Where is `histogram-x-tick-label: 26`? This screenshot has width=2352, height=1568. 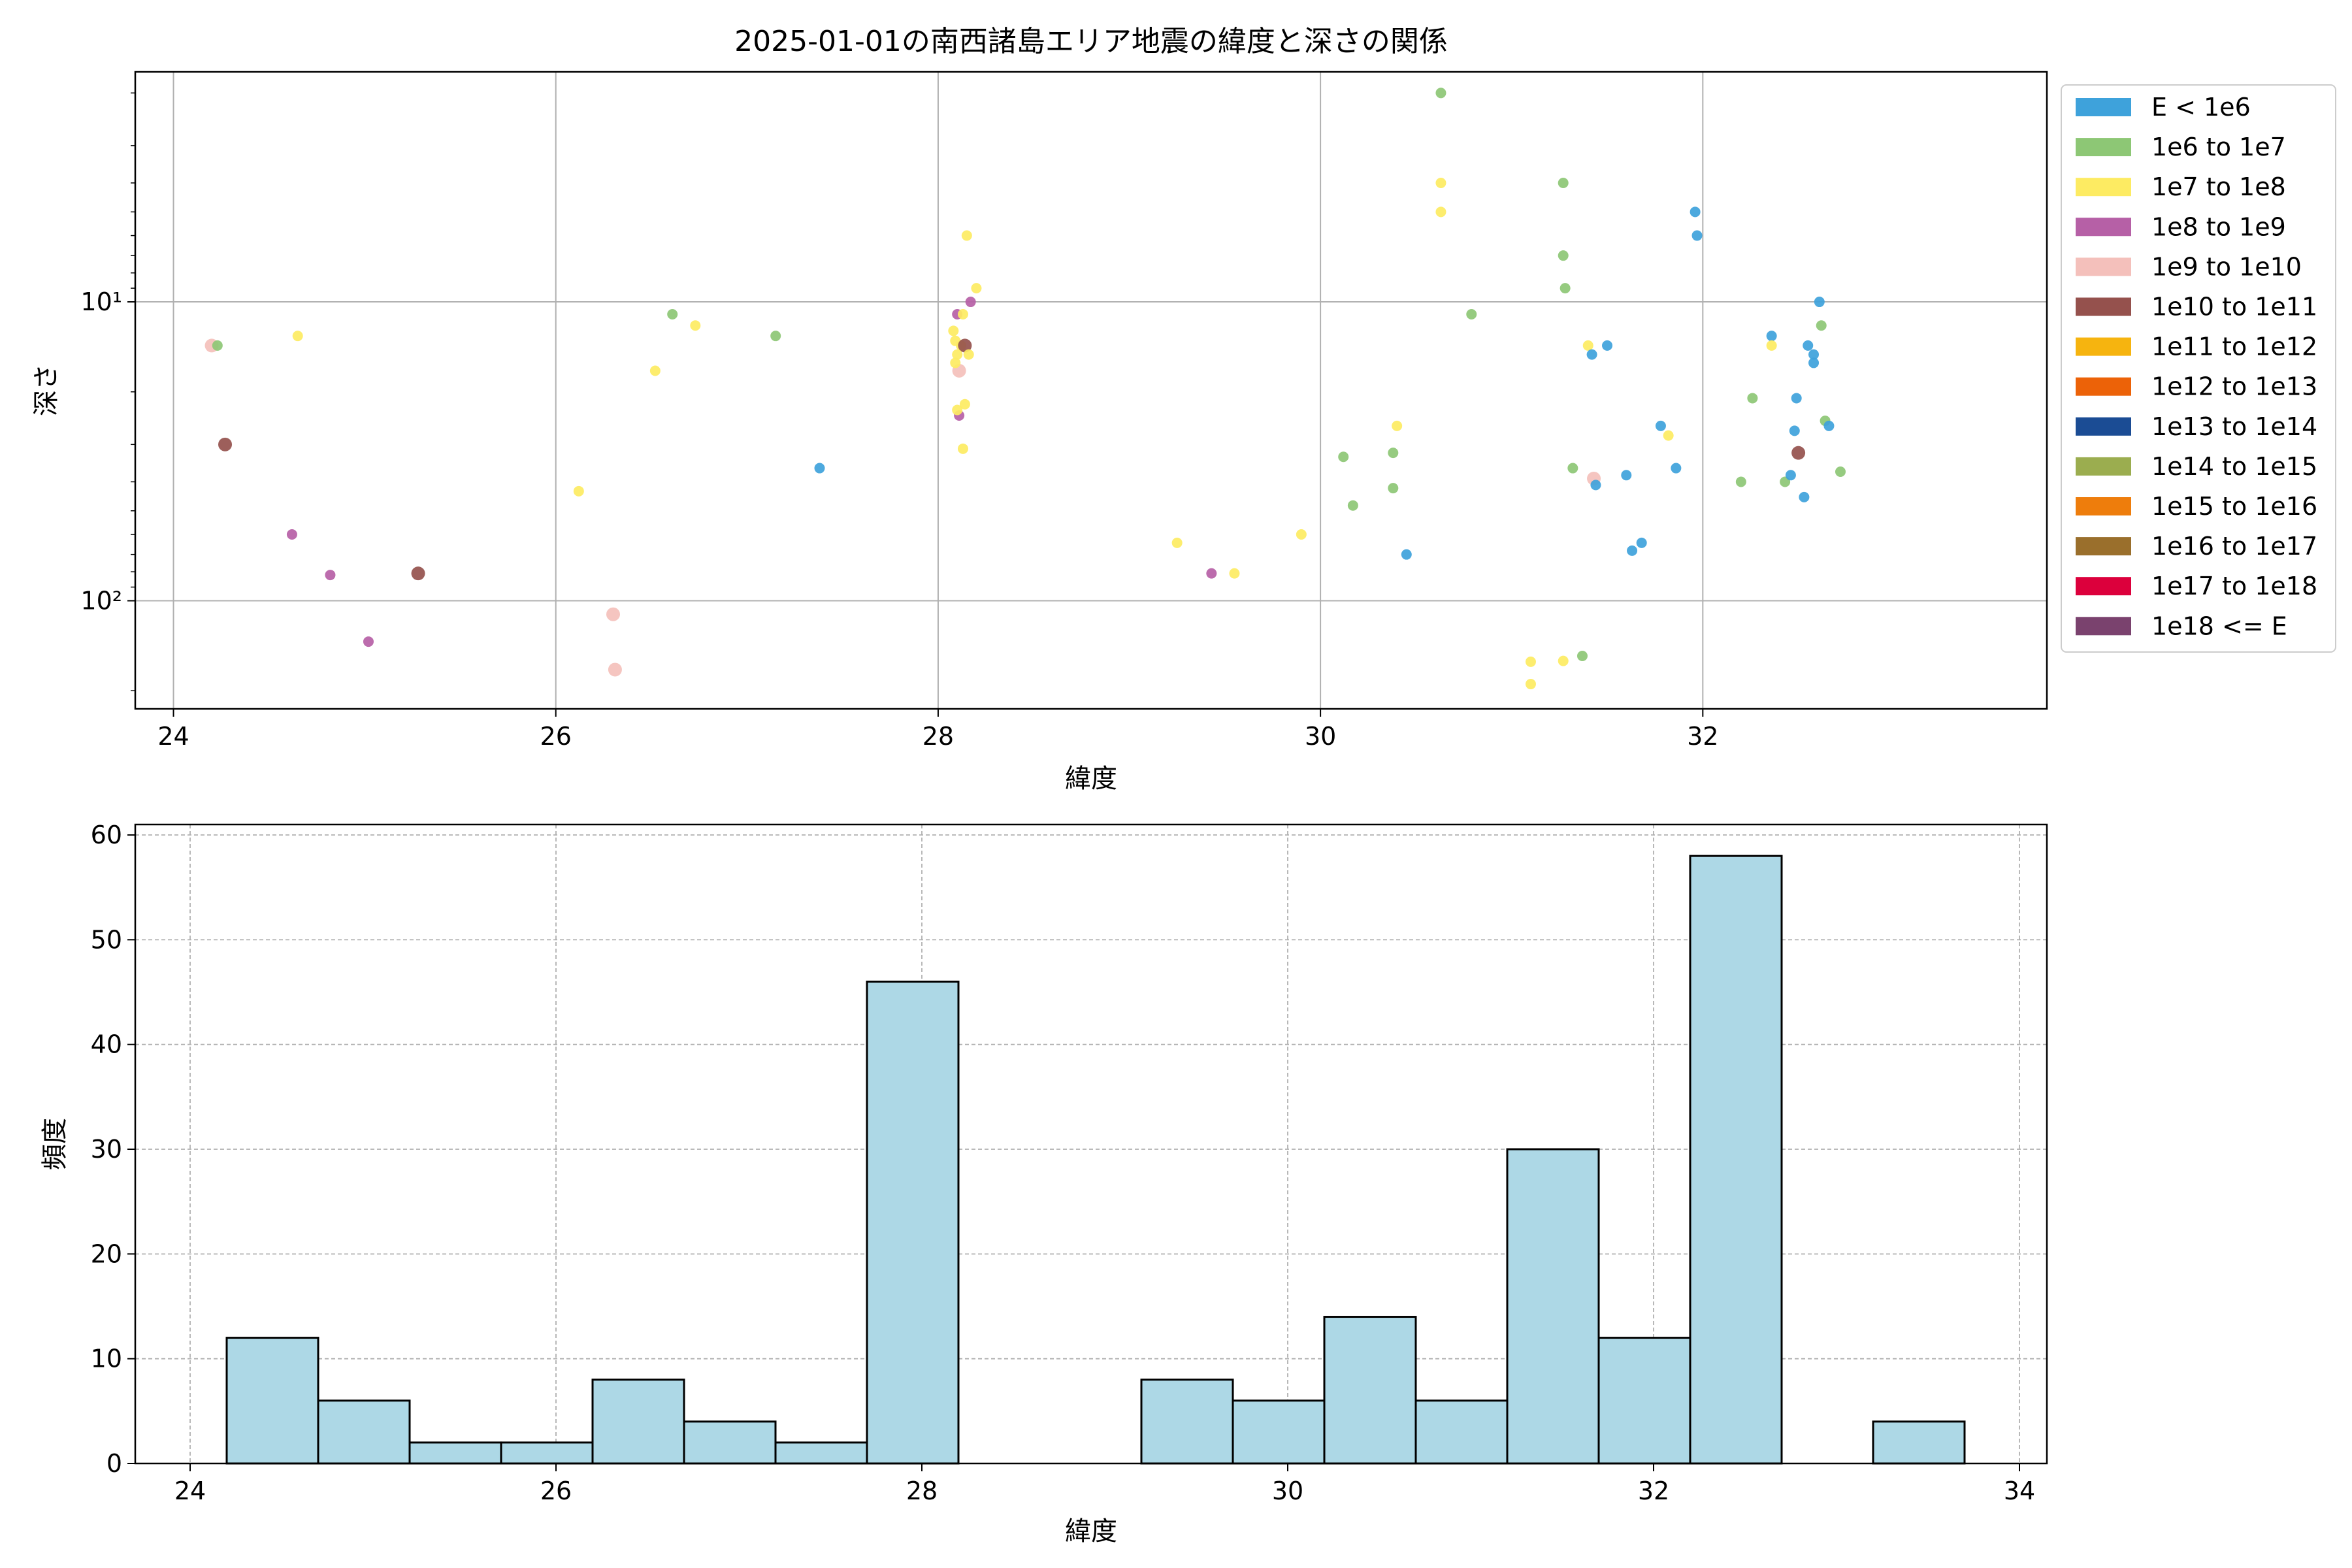 histogram-x-tick-label: 26 is located at coordinates (556, 1491).